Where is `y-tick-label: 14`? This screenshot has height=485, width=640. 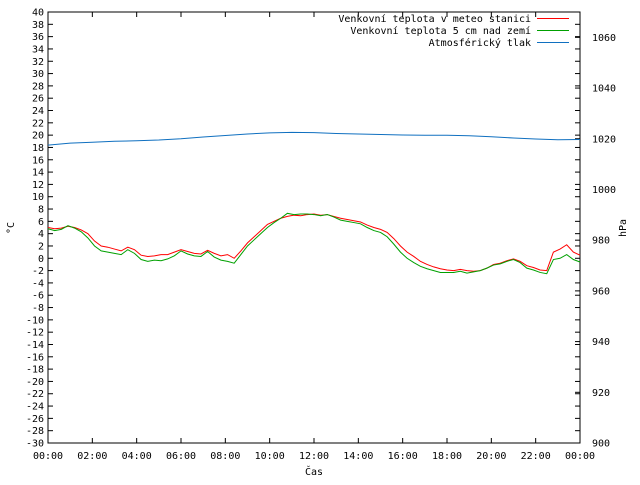
y-tick-label: 14 is located at coordinates (38, 173).